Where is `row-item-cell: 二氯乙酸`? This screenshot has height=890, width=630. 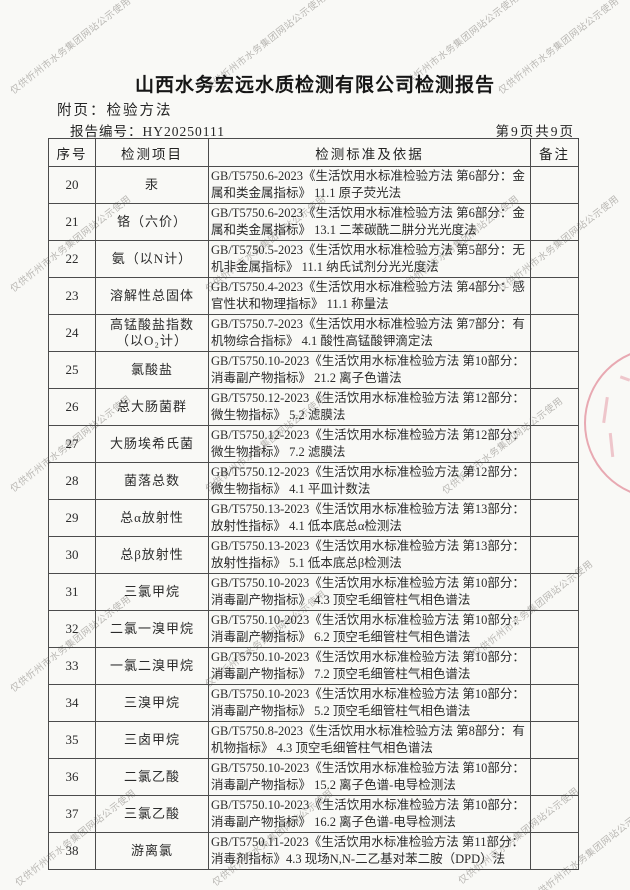
row-item-cell: 二氯乙酸 is located at coordinates (152, 777).